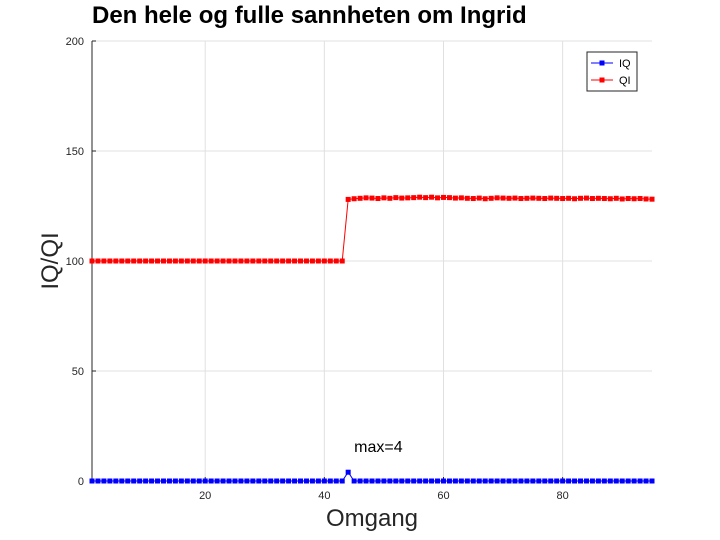 This screenshot has height=540, width=720. I want to click on max-annotation: max=4, so click(378, 447).